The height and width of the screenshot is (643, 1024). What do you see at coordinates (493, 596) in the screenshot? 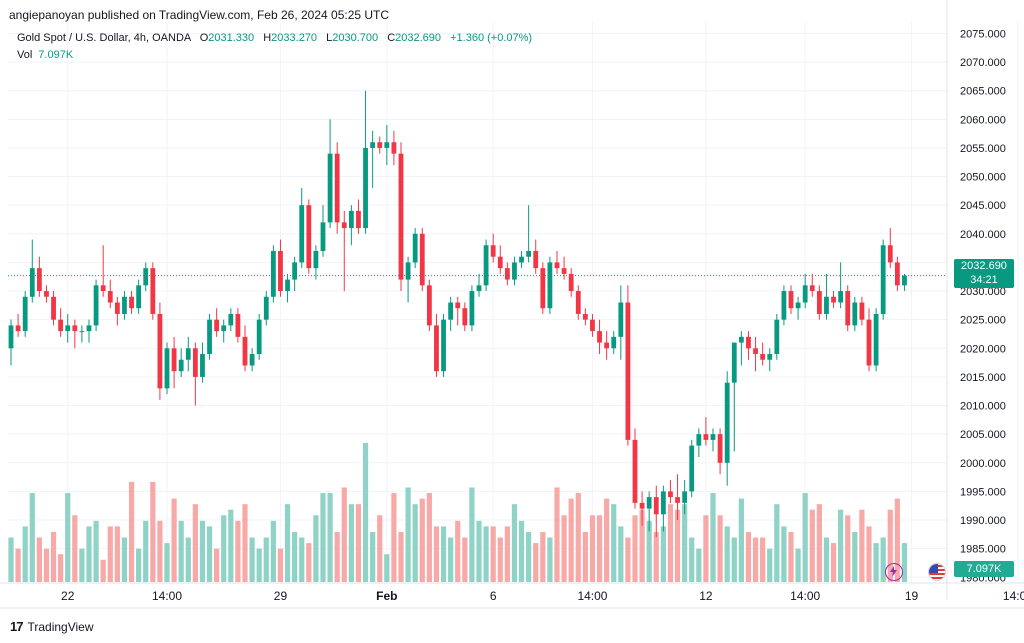
I see `x-tick-label: 6` at bounding box center [493, 596].